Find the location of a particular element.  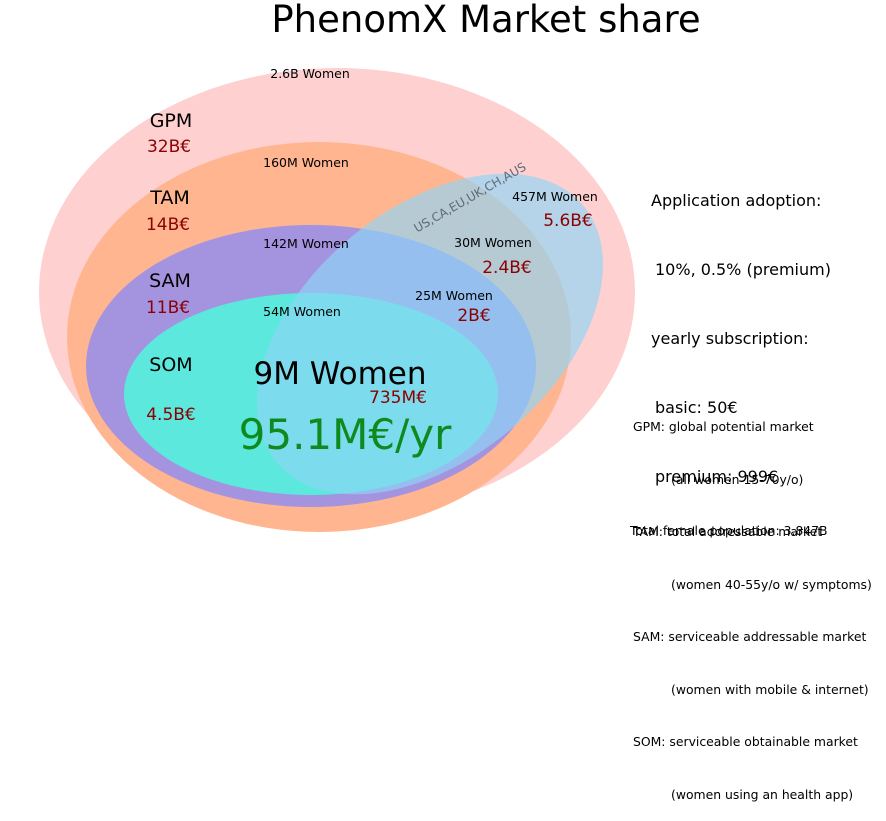

legend-tam-term: TAM: total addressable market is located at coordinates (728, 531).